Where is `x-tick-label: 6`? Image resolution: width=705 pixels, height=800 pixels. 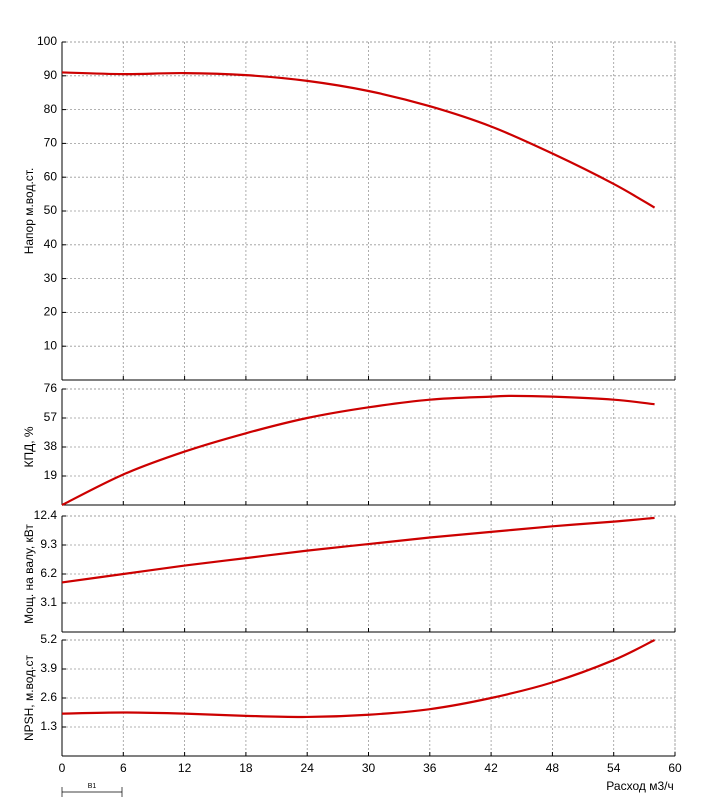
x-tick-label: 6 is located at coordinates (123, 768).